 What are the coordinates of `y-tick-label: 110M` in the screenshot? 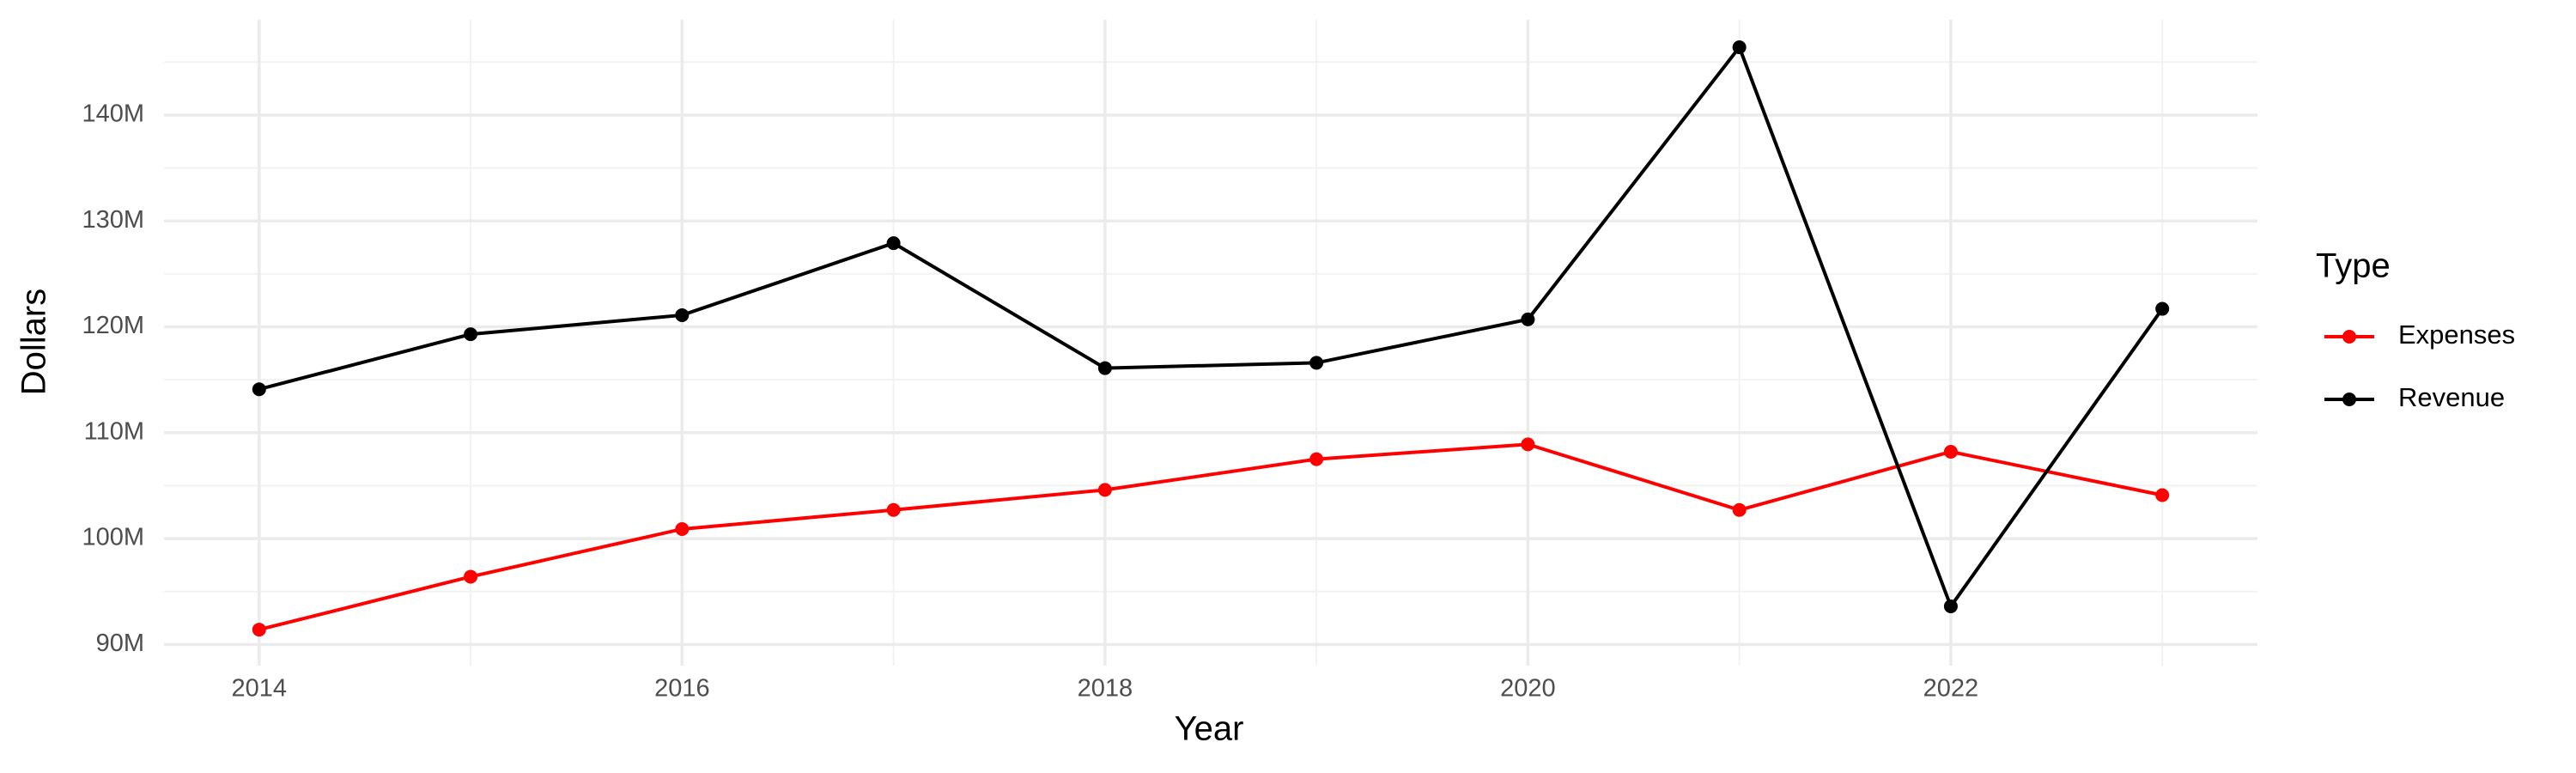 It's located at (114, 431).